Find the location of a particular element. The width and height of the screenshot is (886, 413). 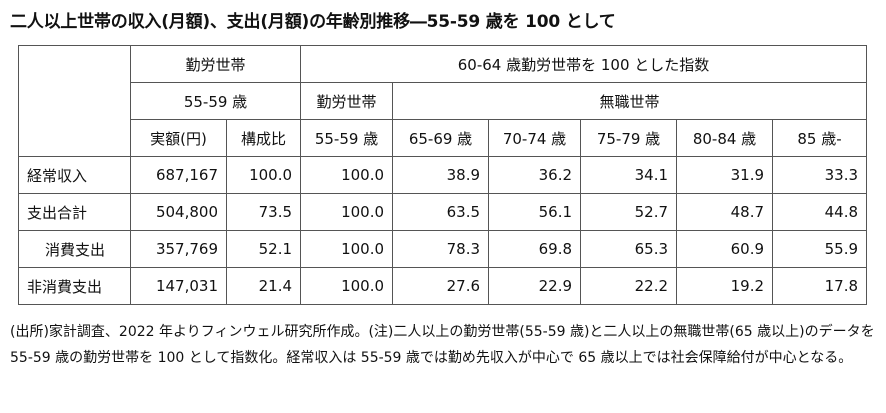

header-corner-cell is located at coordinates (74, 101).